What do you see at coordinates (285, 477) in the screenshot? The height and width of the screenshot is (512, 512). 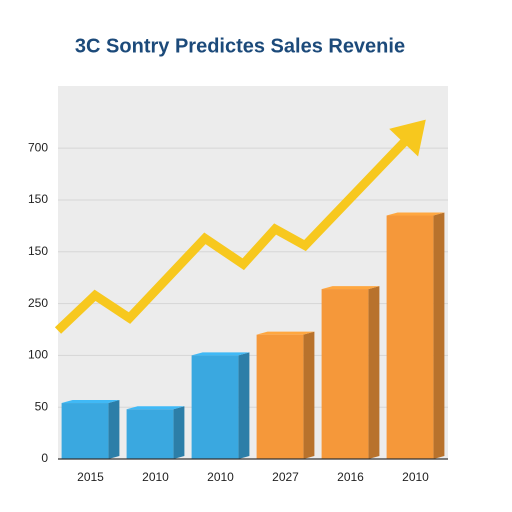 I see `x-tick-label: 2027` at bounding box center [285, 477].